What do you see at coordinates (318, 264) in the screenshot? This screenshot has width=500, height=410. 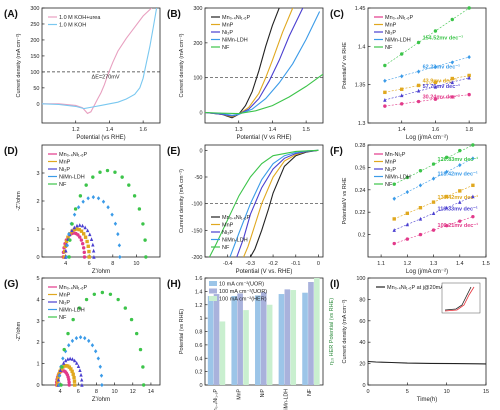 I see `x-tick-label: 0` at bounding box center [318, 264].